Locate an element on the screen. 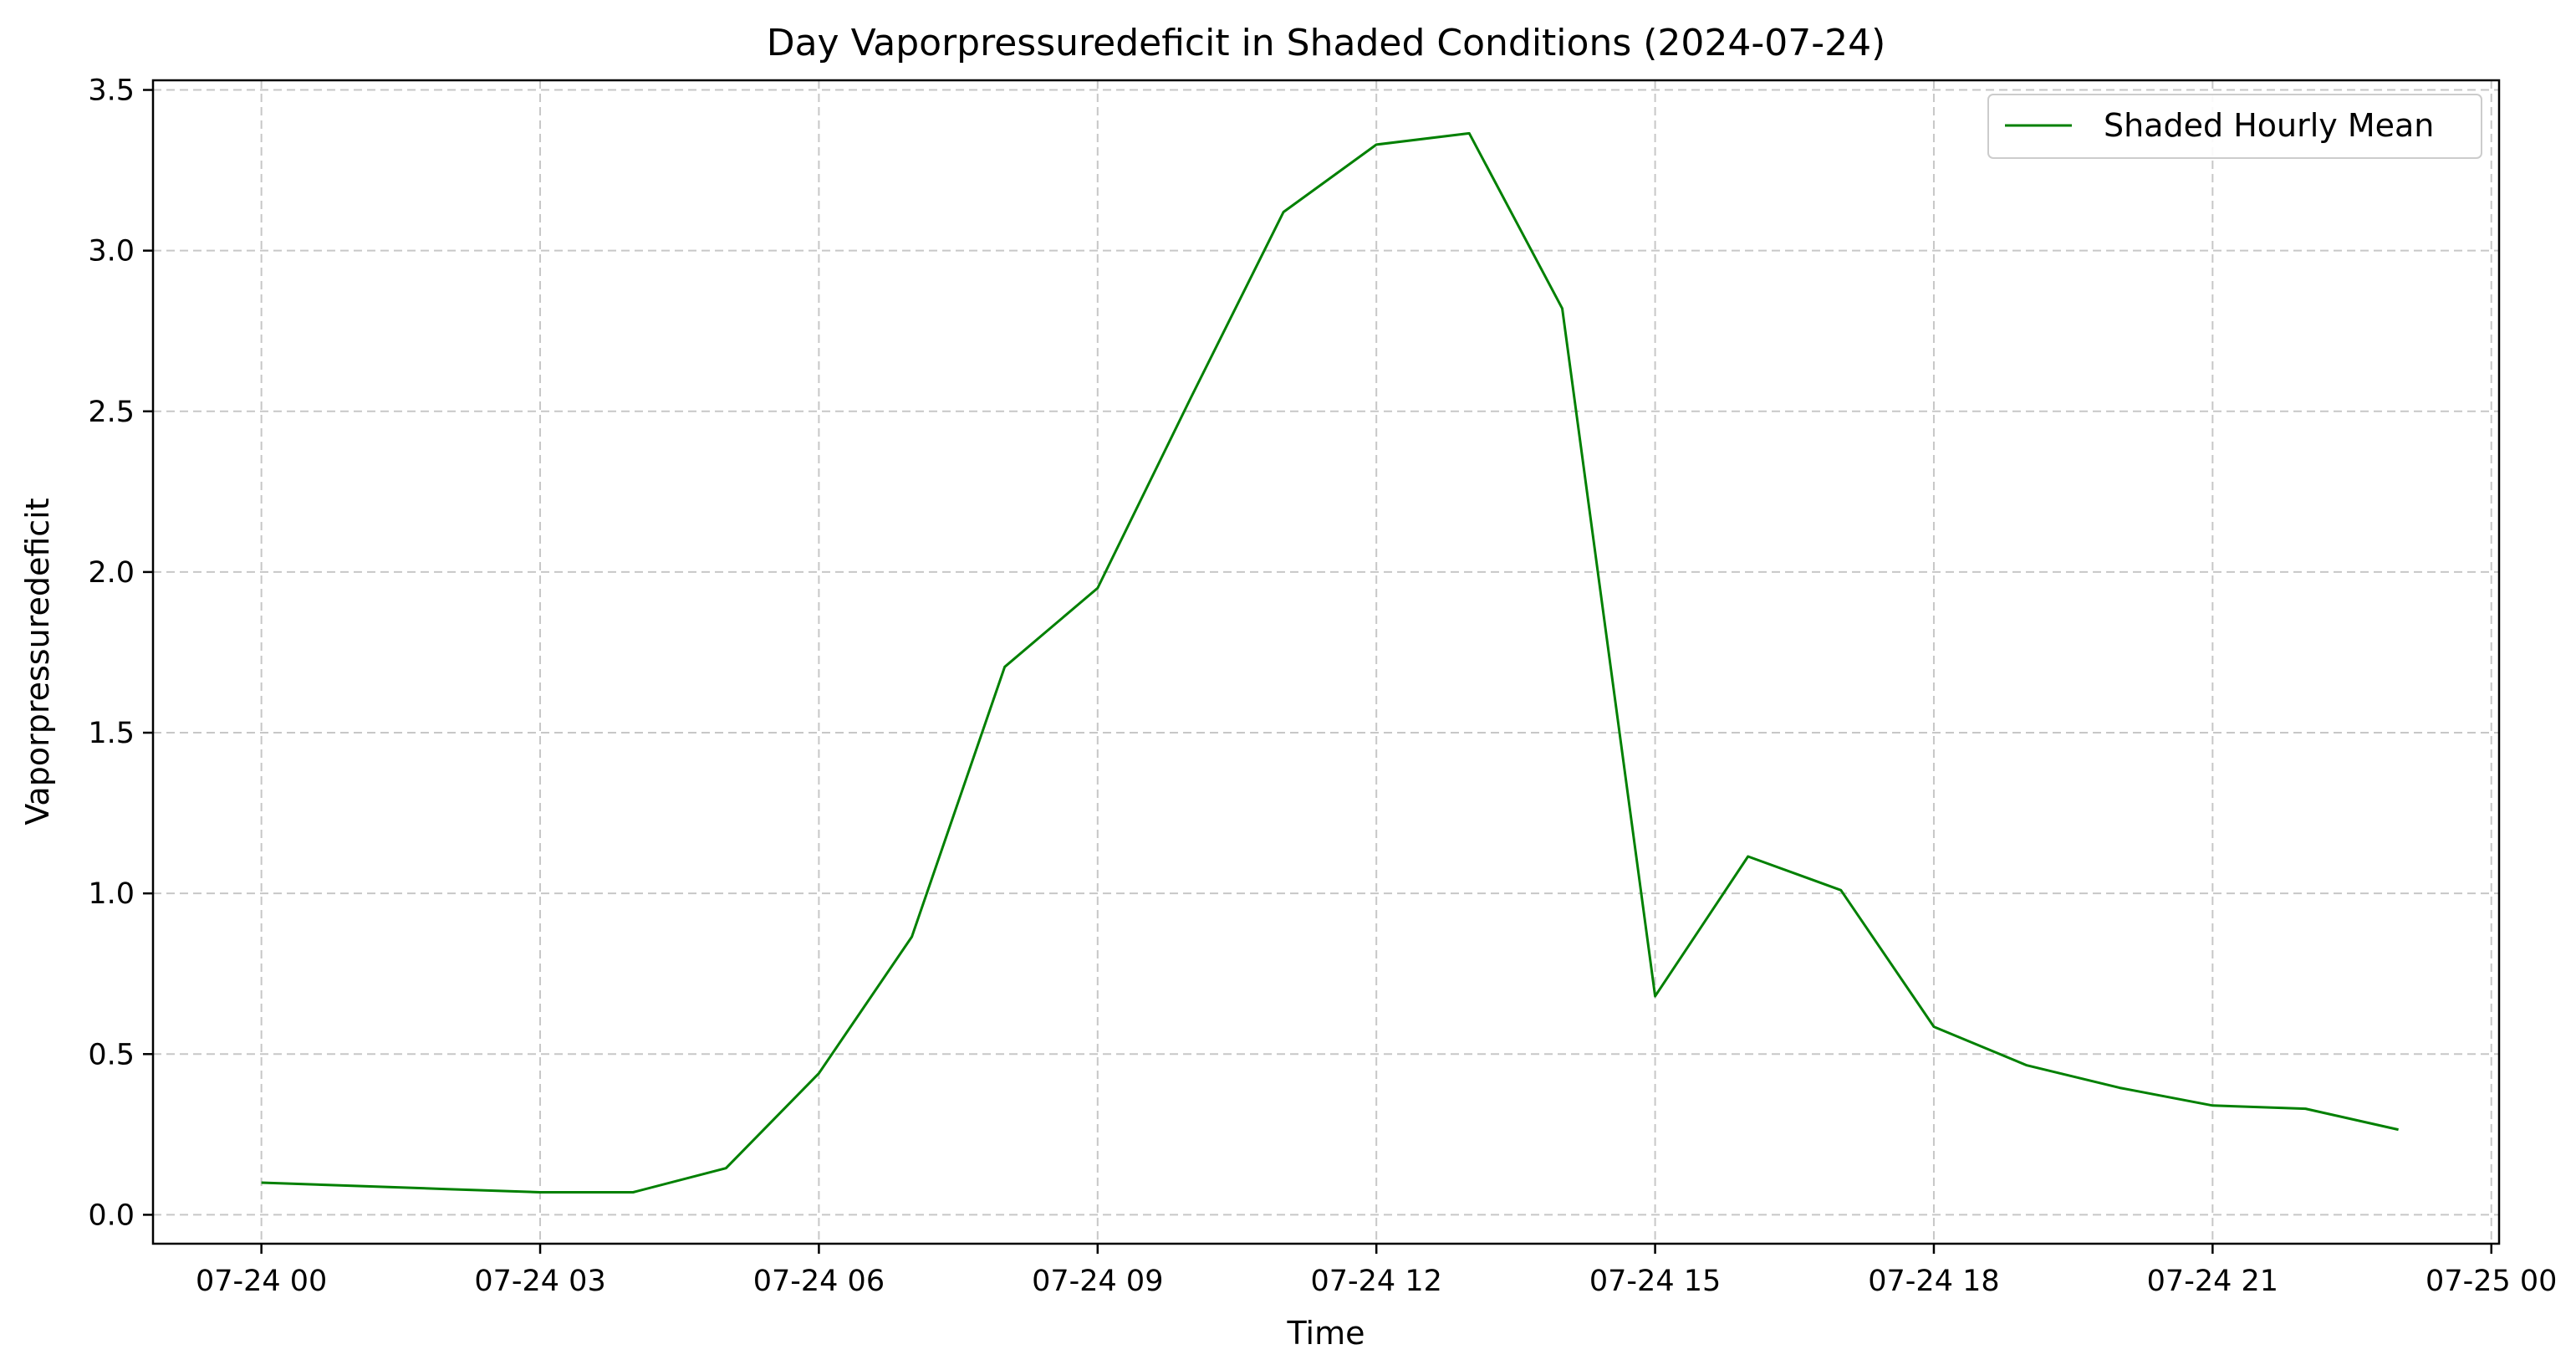  y-tick-label: 1.5 is located at coordinates (112, 733).